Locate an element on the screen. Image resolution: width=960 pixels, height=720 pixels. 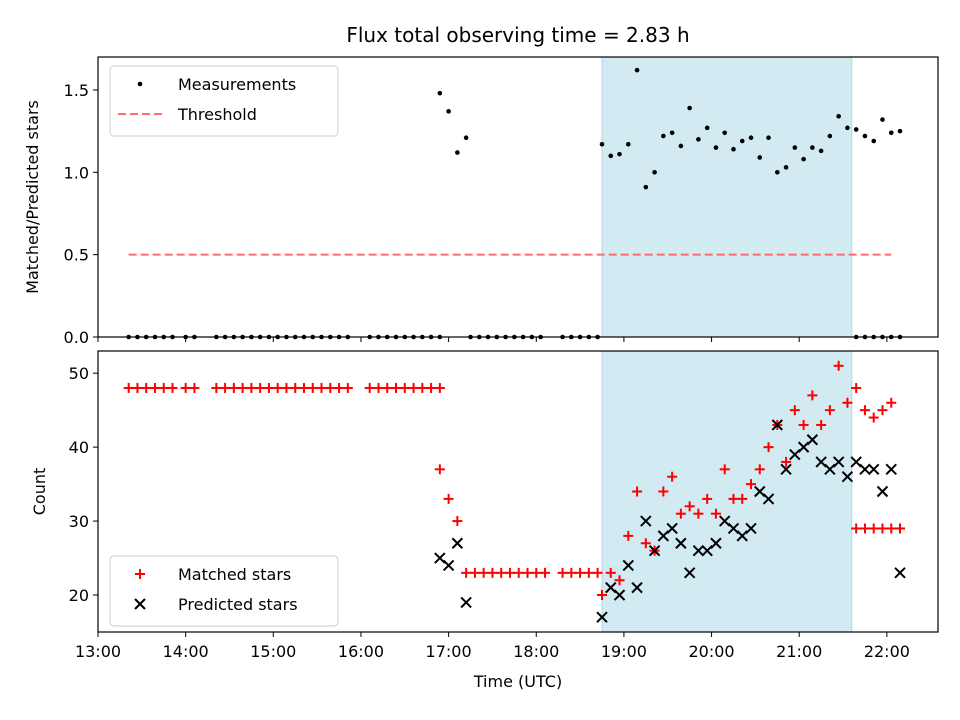
legend: Measurements Threshold is located at coordinates (224, 101).